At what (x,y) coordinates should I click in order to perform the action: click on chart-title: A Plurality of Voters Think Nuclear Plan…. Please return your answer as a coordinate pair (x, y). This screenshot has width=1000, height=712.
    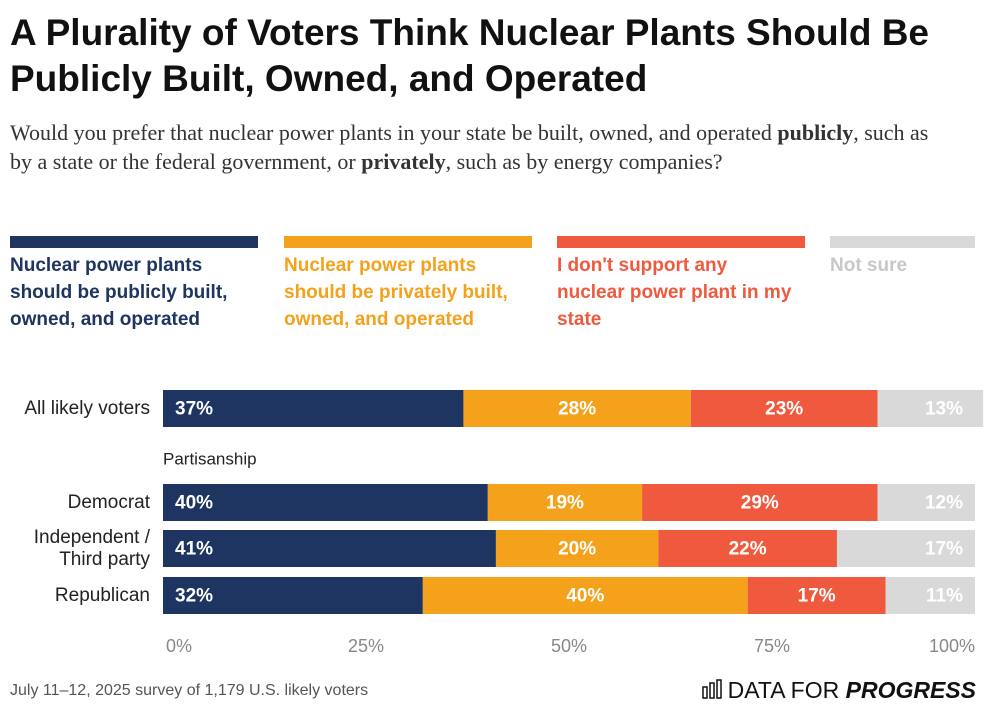
    Looking at the image, I should click on (470, 55).